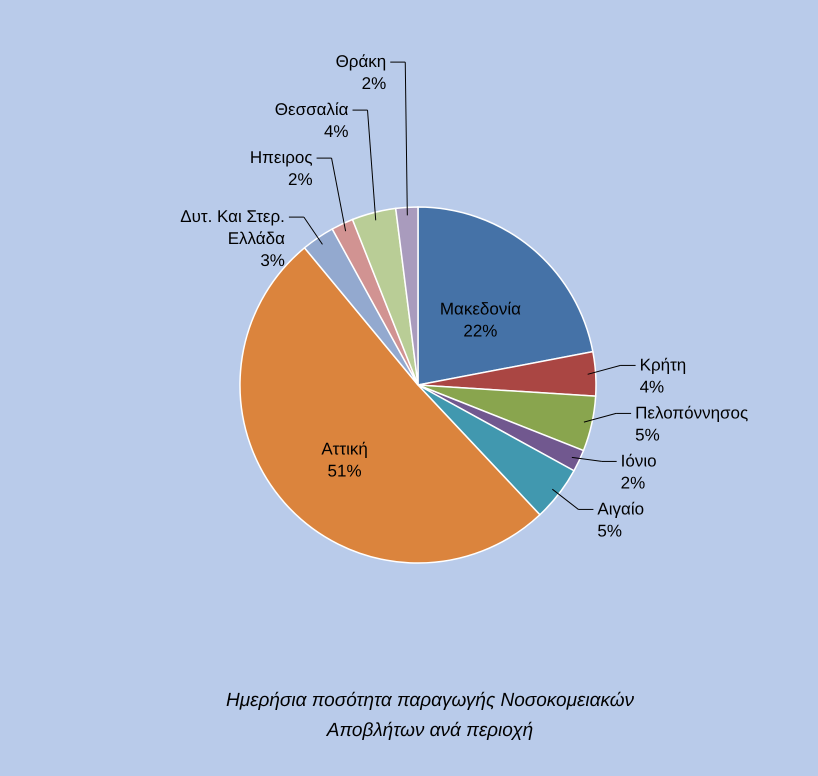 The image size is (818, 776). Describe the element at coordinates (638, 460) in the screenshot. I see `slice-label: Ιόνιο` at that location.